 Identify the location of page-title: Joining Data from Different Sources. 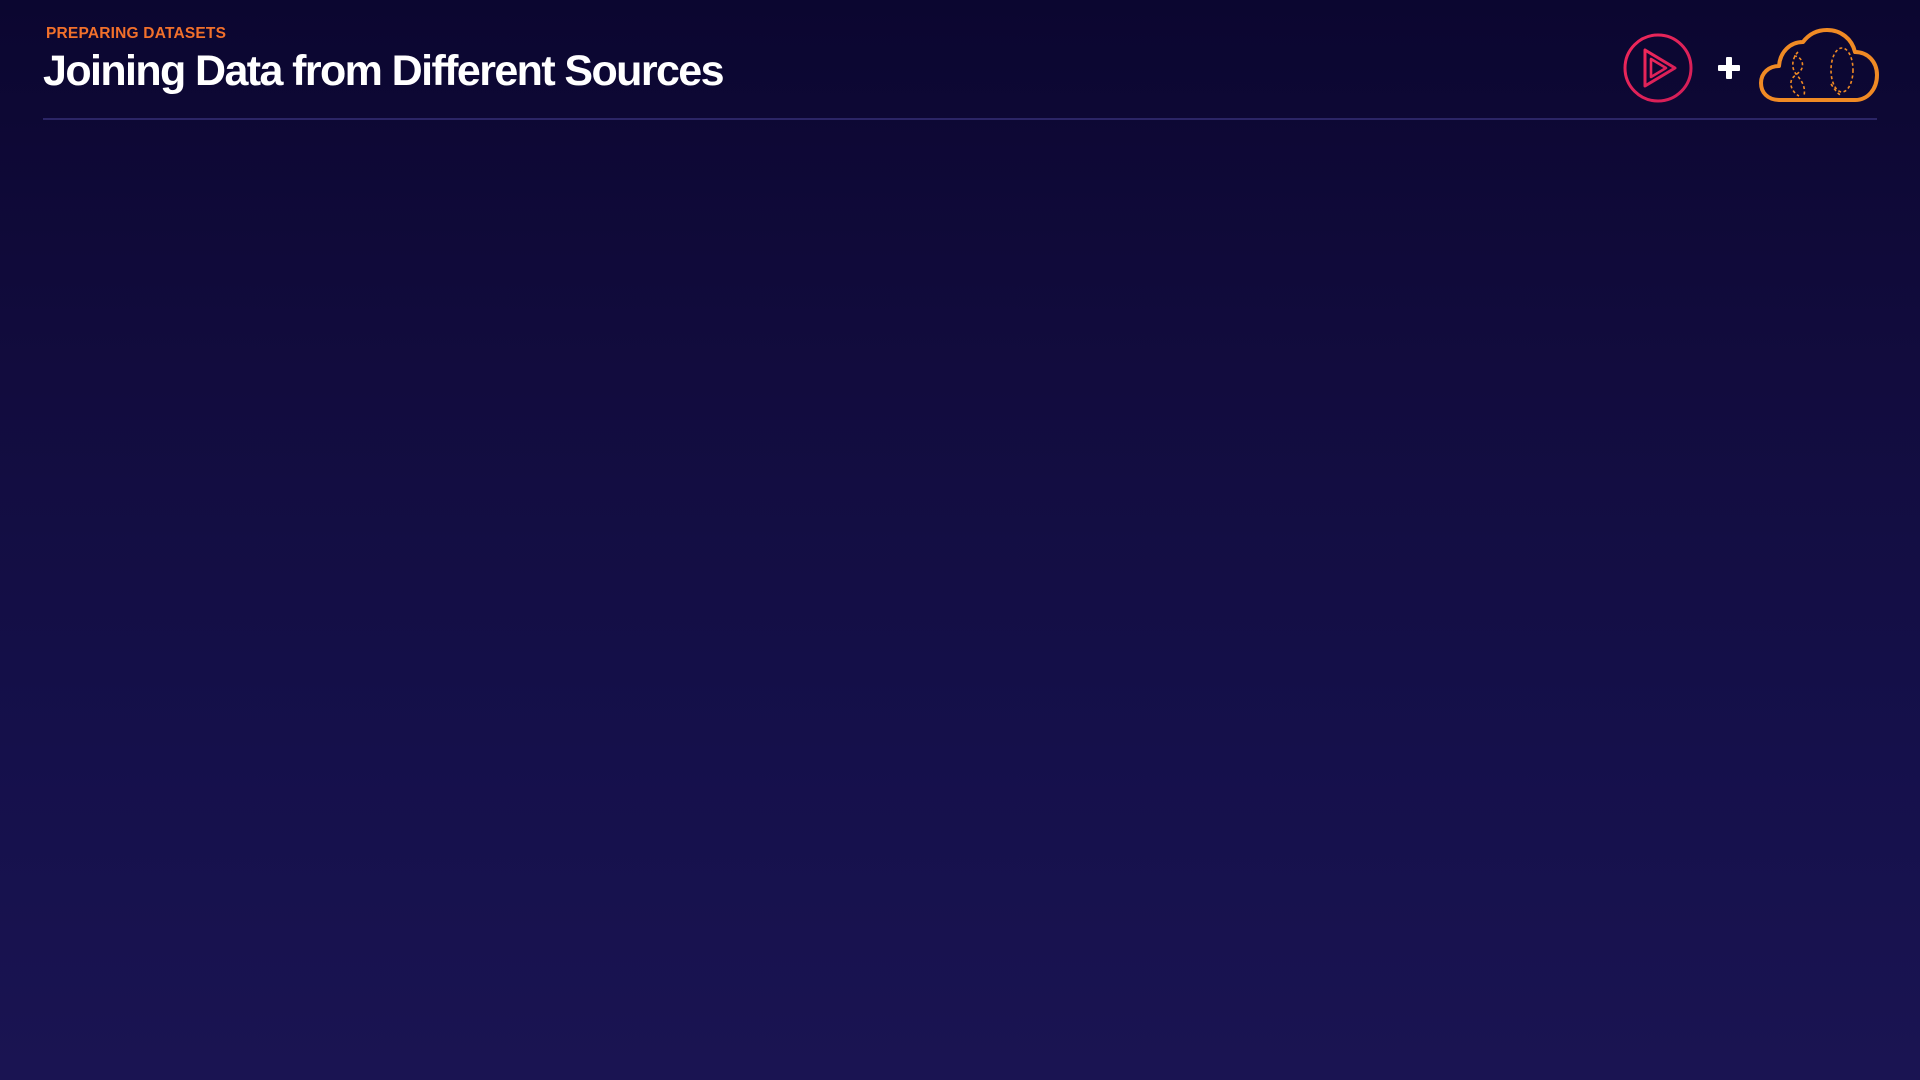
(384, 71).